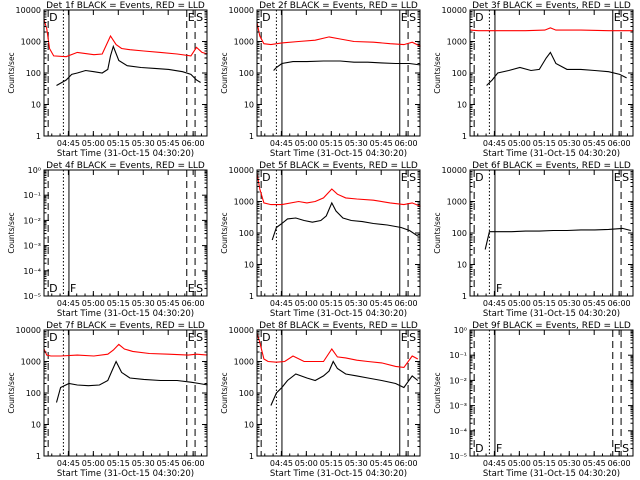 The height and width of the screenshot is (480, 640). What do you see at coordinates (551, 326) in the screenshot?
I see `panel-title: Det 9f BLACK = Events, RED = LLD` at bounding box center [551, 326].